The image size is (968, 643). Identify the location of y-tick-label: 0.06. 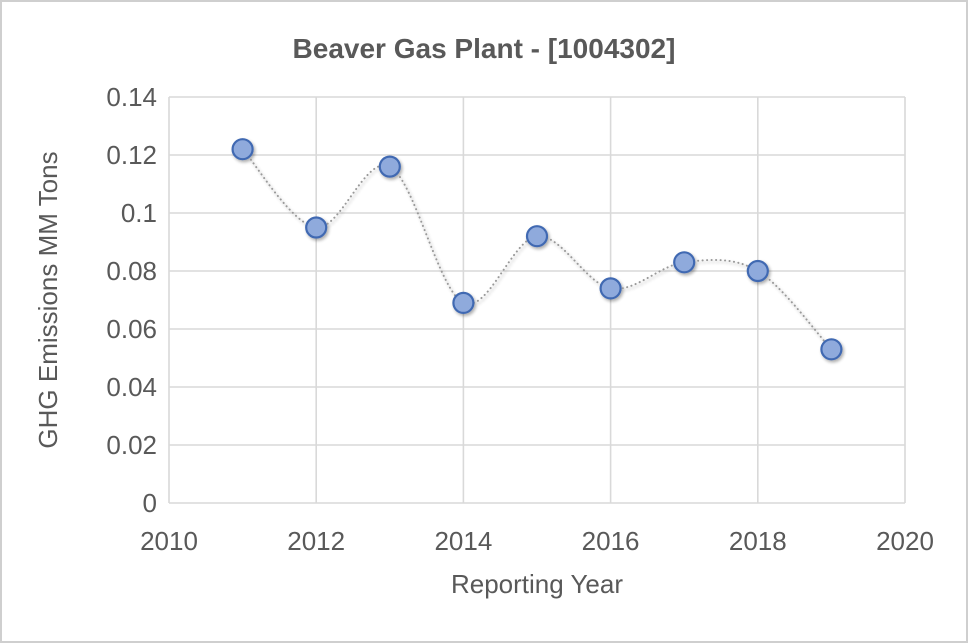
(131, 329).